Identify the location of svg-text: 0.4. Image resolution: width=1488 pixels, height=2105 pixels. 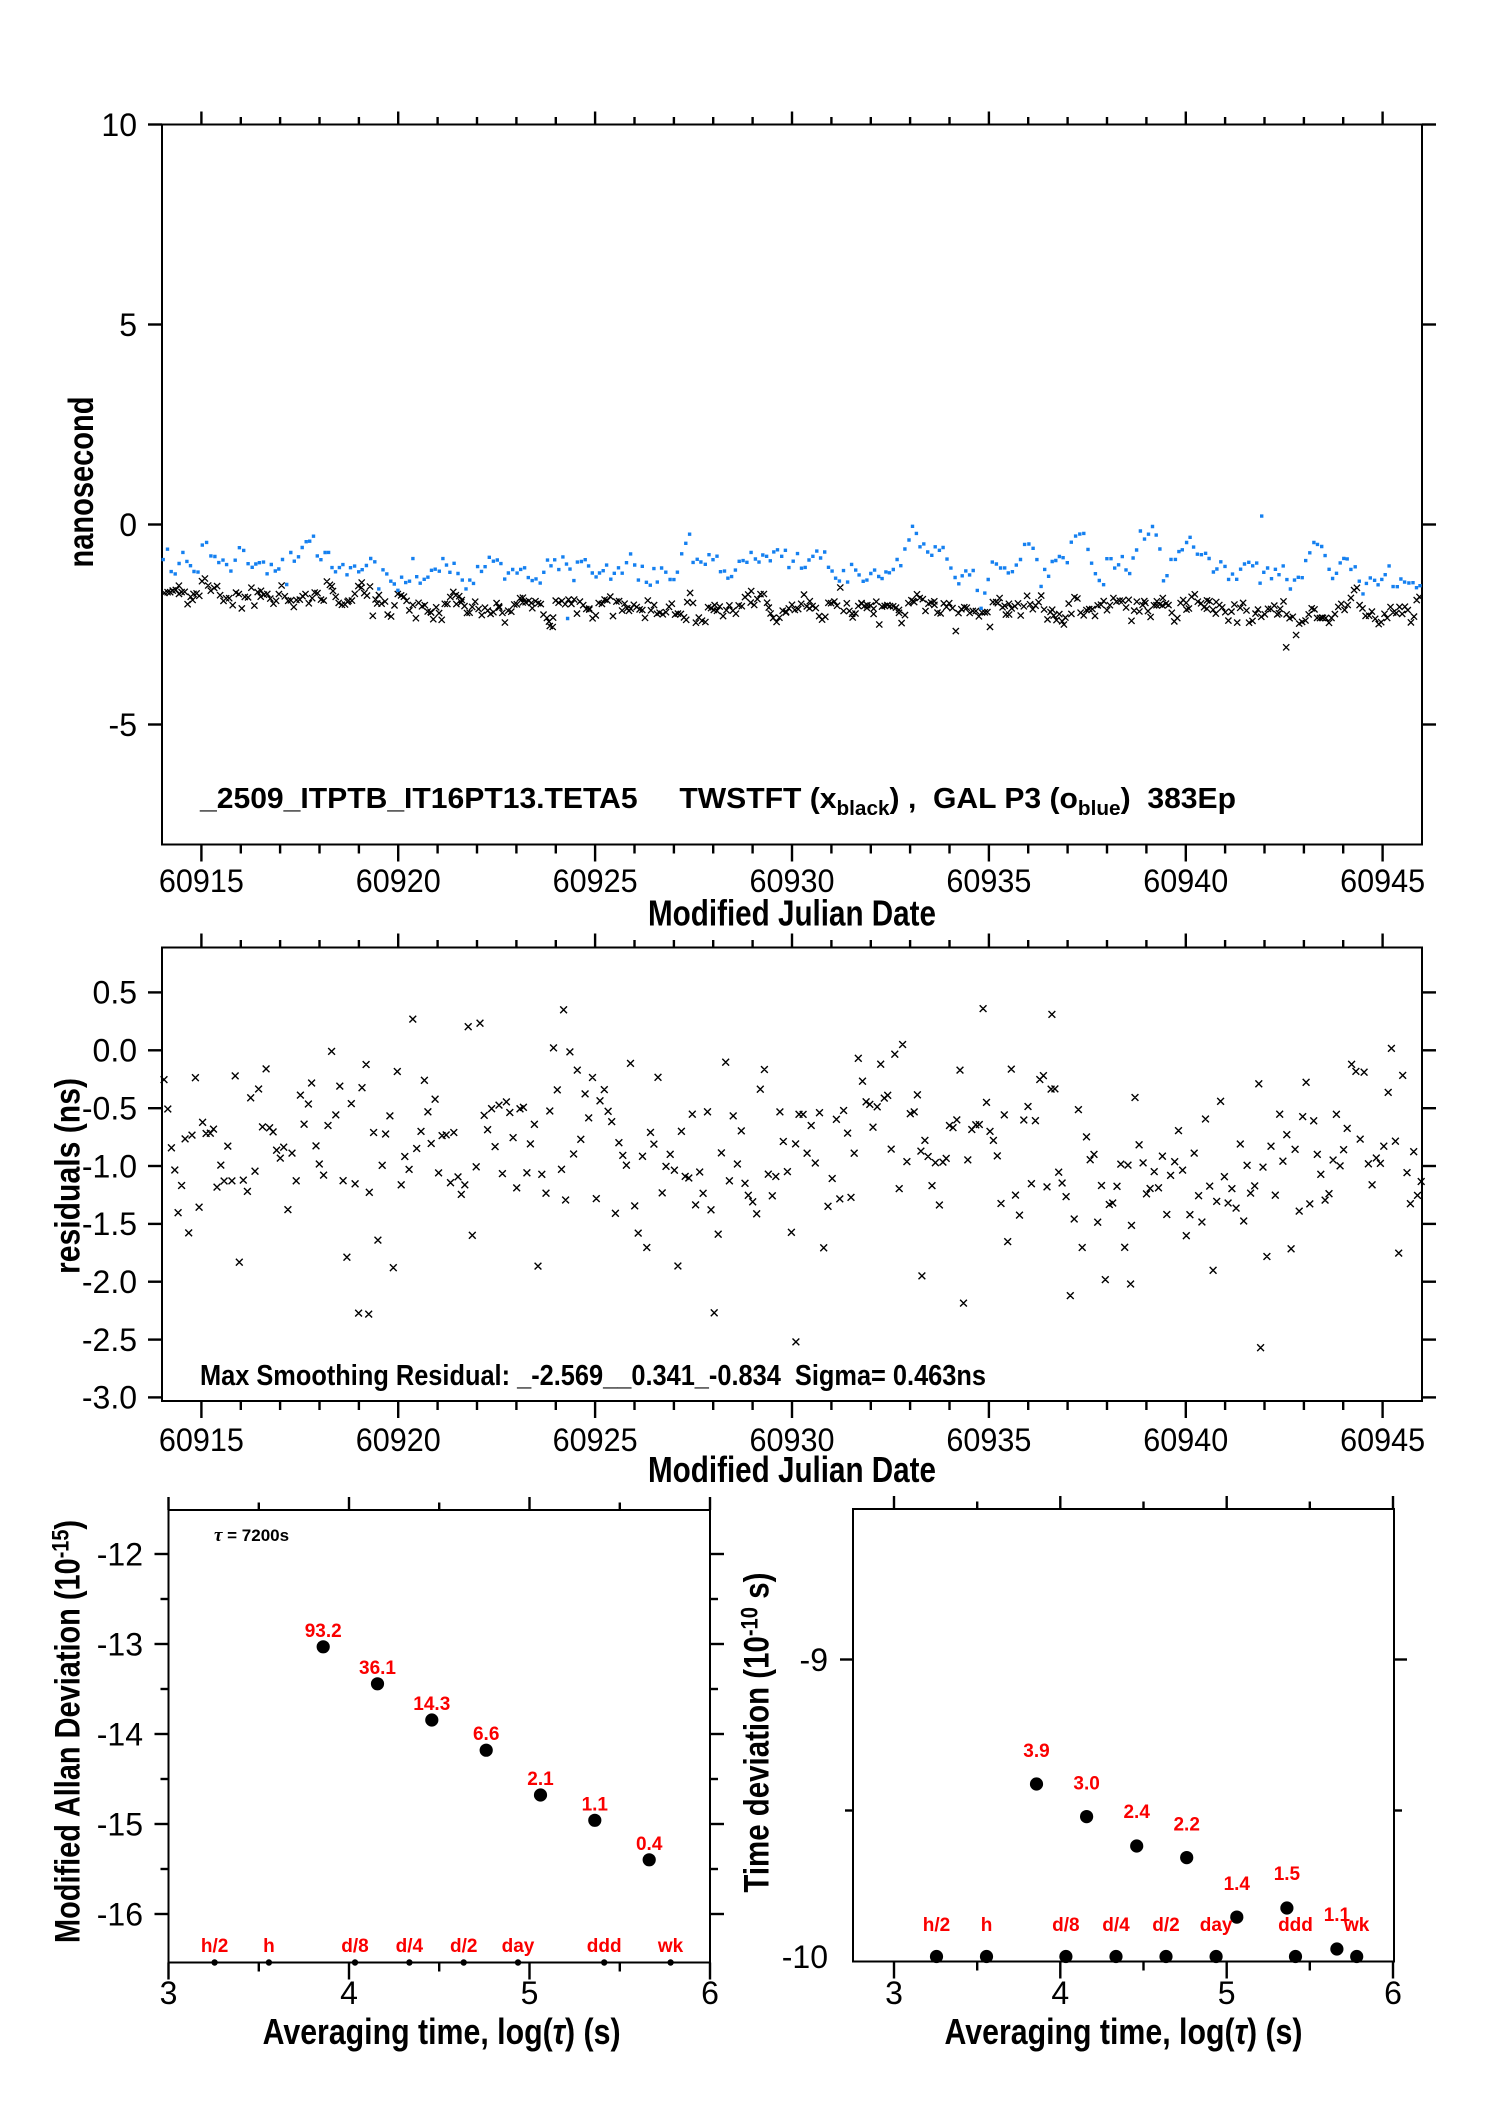
(649, 1844).